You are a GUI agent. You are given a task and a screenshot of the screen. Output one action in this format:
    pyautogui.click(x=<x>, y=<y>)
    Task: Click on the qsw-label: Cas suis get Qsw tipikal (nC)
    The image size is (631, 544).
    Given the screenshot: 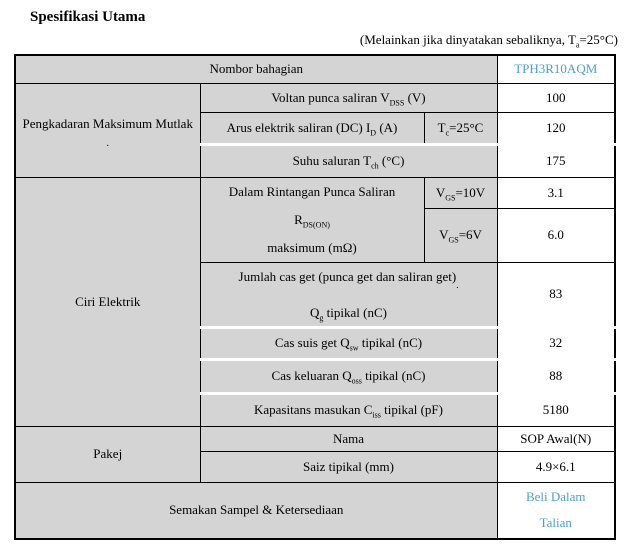 What is the action you would take?
    pyautogui.click(x=348, y=342)
    